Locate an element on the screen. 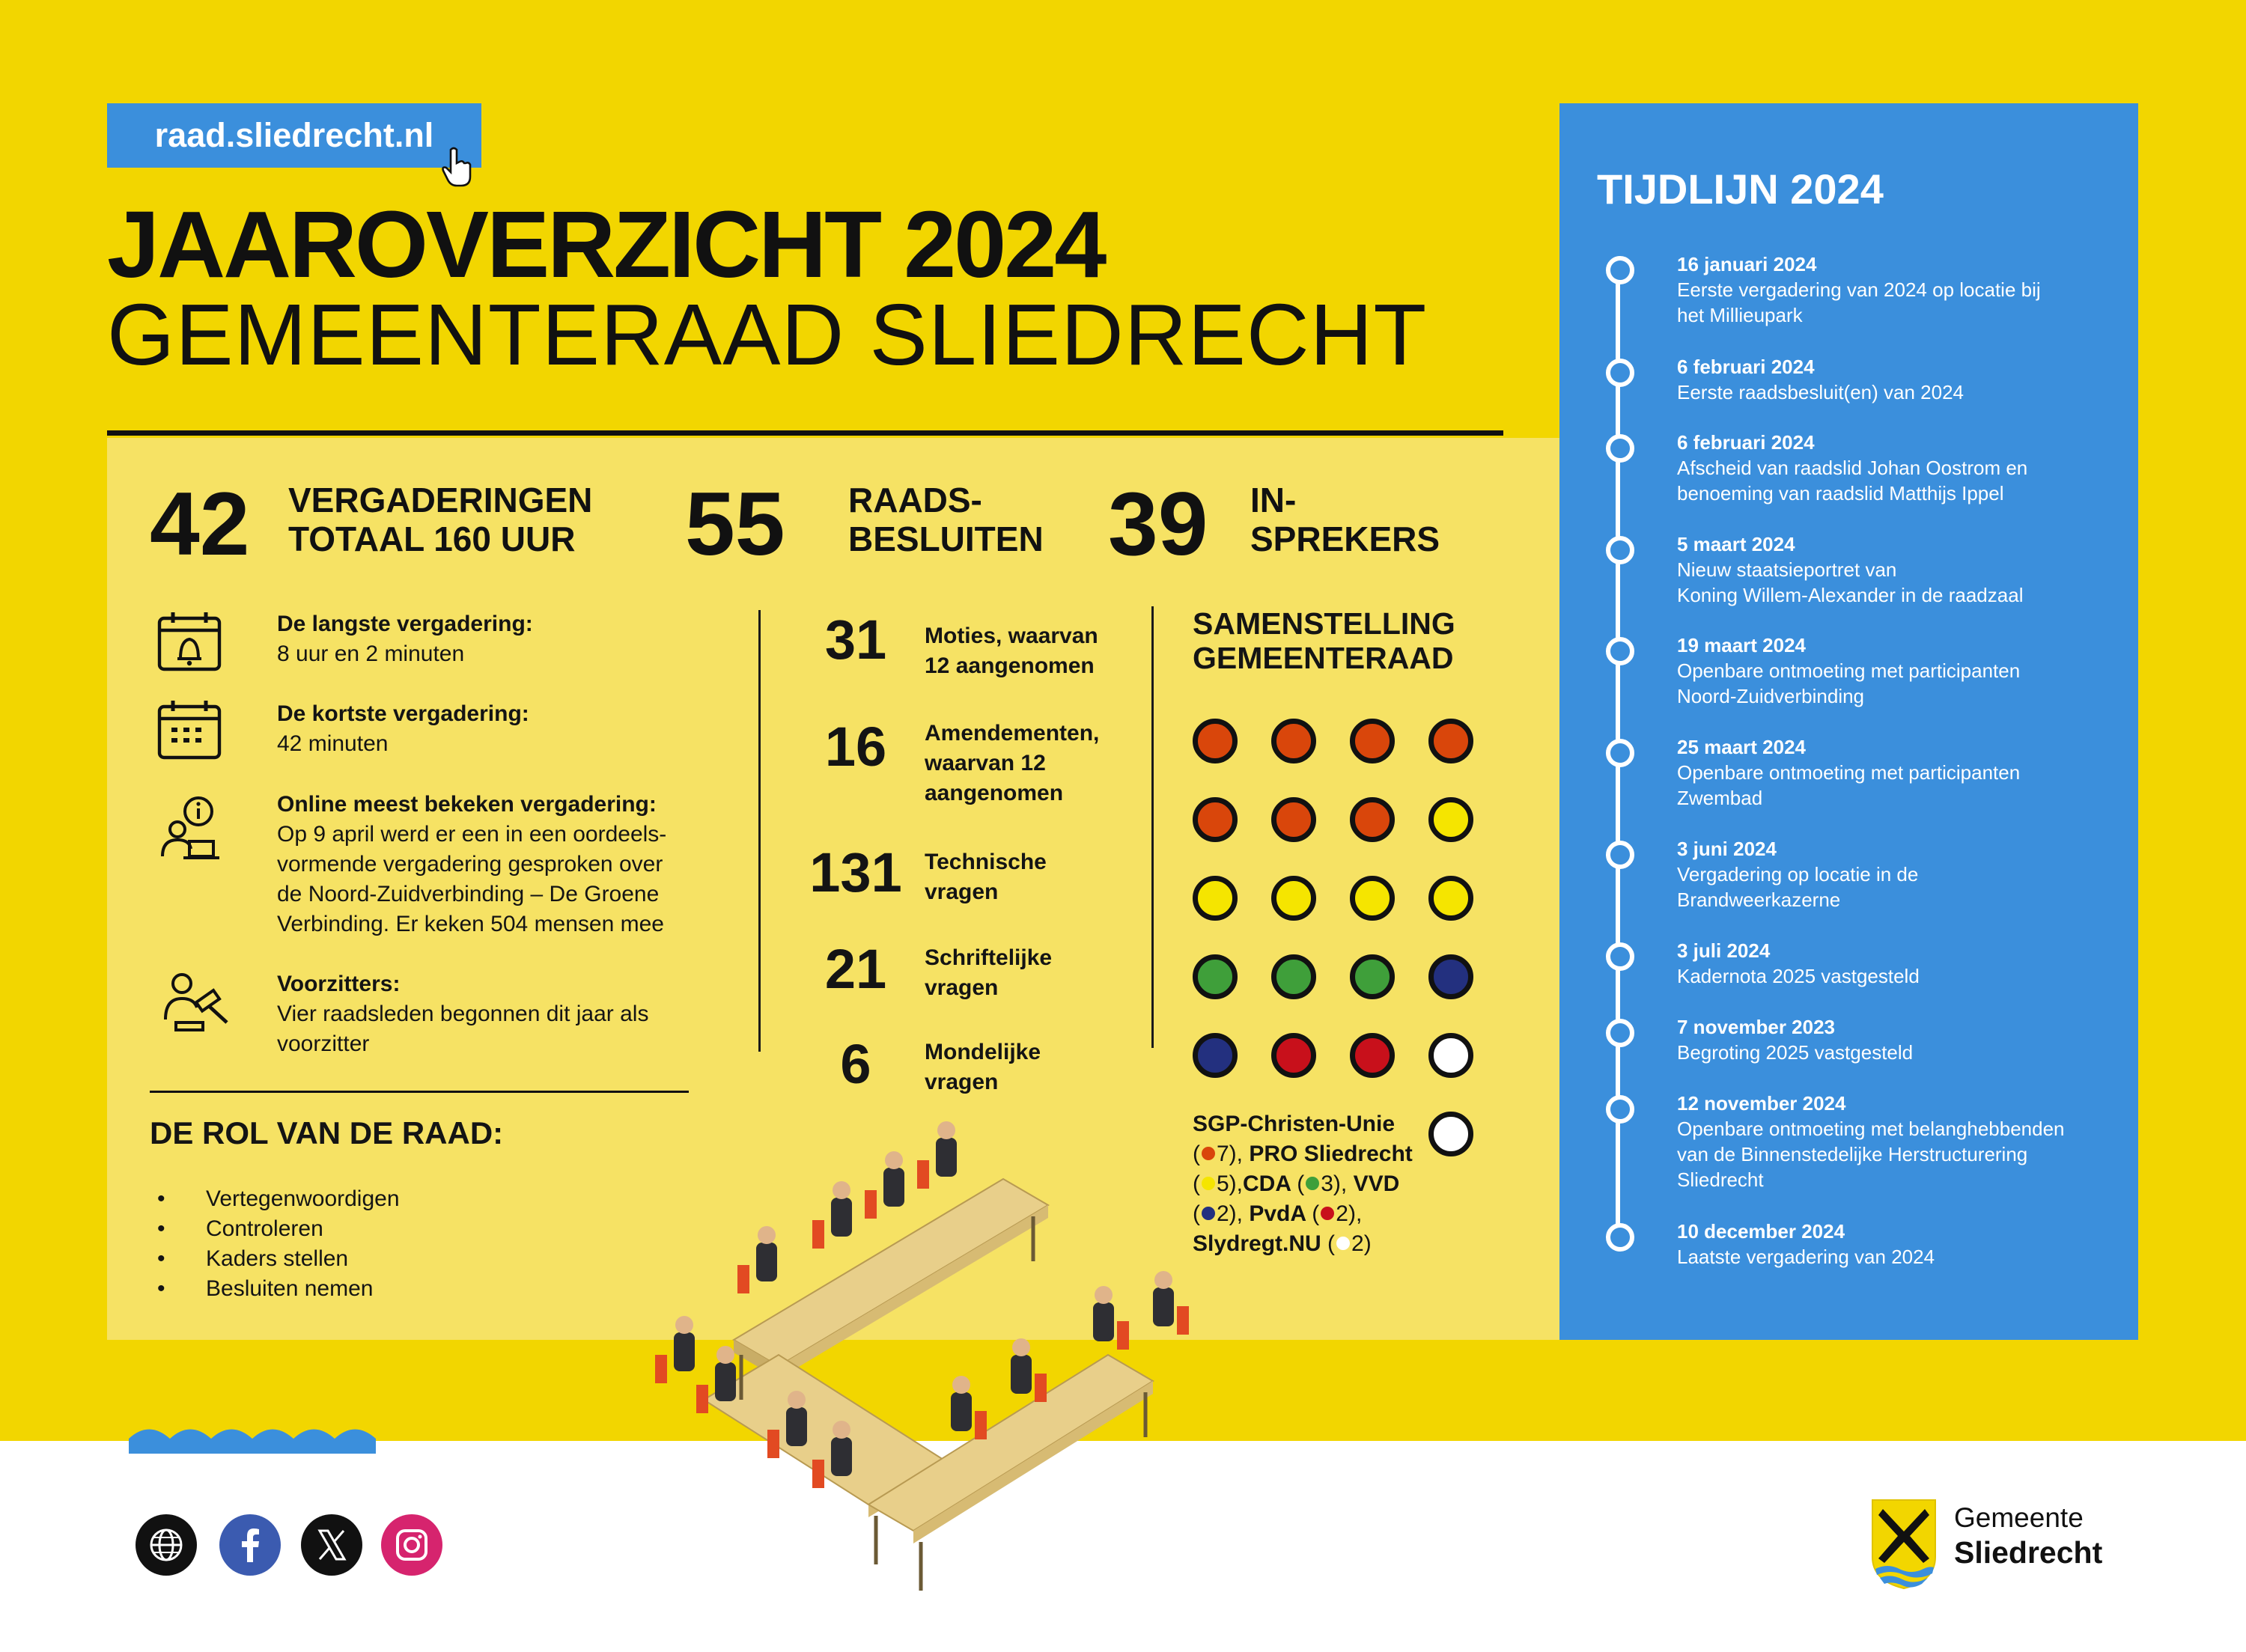 The image size is (2246, 1652). composition-title: SAMENSTELLING GEMEENTERAAD is located at coordinates (1324, 640).